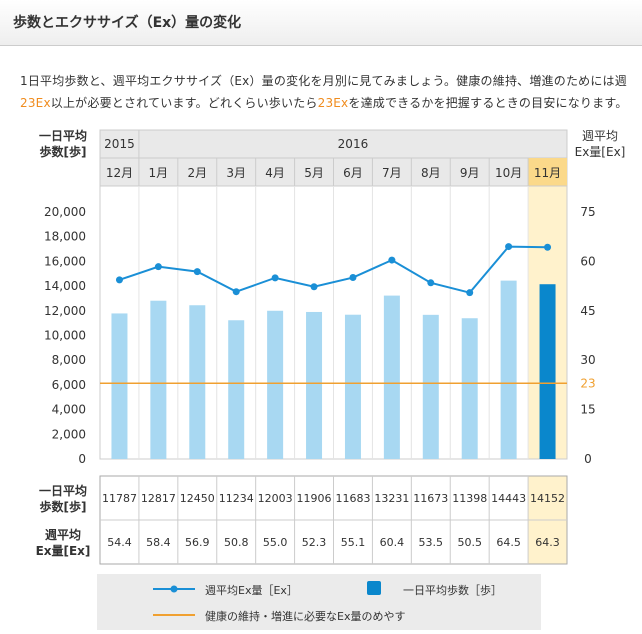  I want to click on legend-line-label: 週平均Ex量［Ex］, so click(251, 590).